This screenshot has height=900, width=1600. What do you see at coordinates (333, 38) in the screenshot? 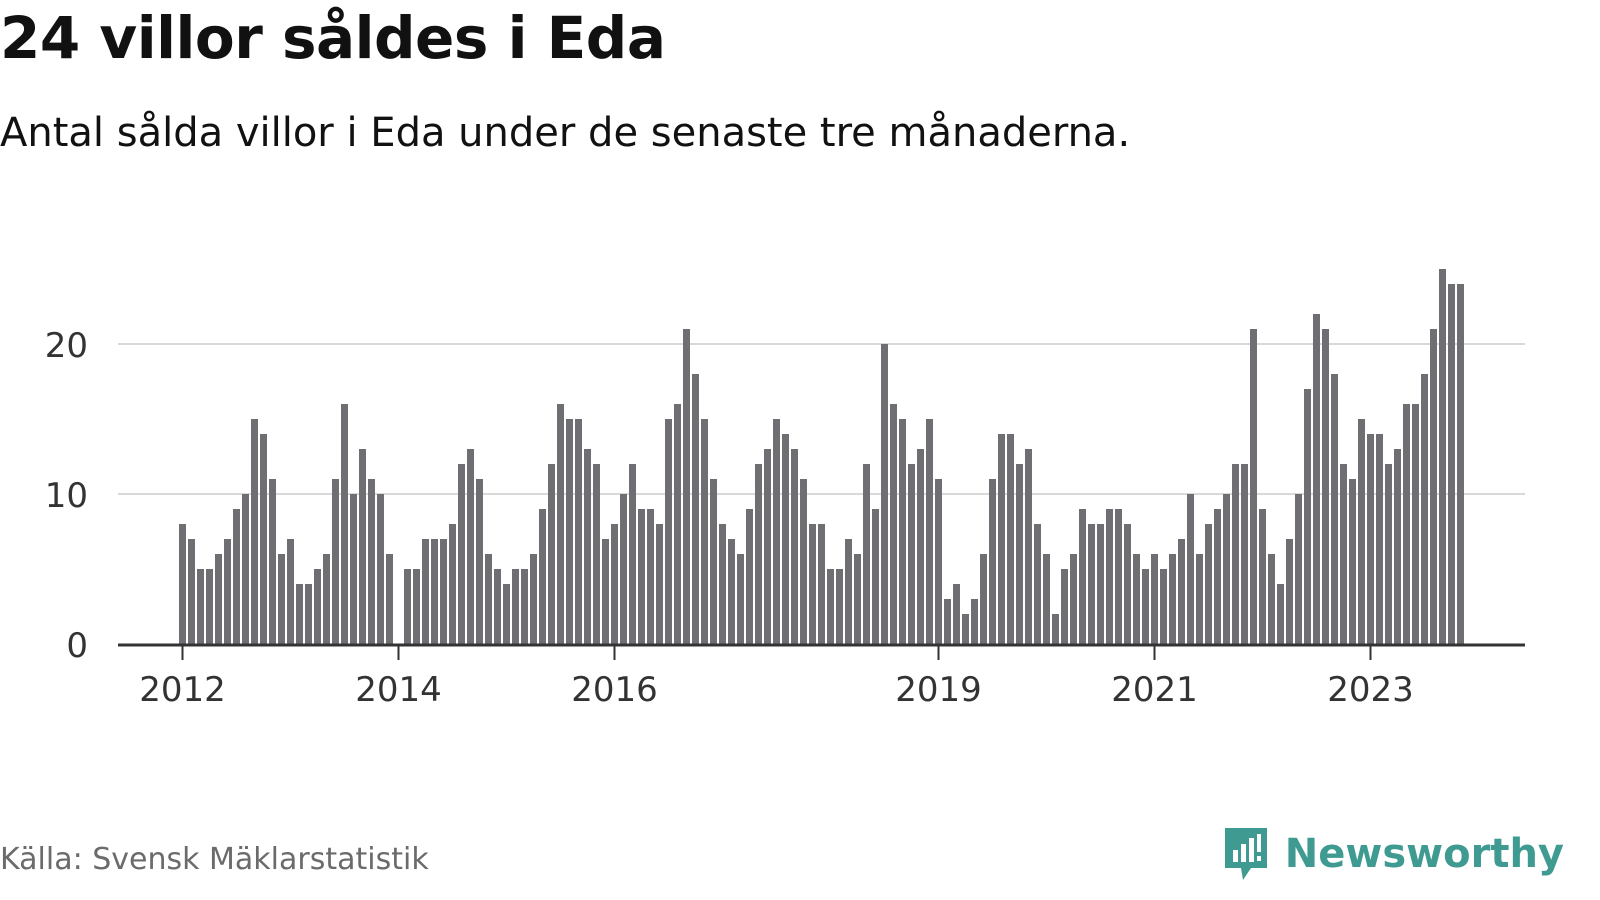
I see `chart-title: 24 villor såldes i Eda` at bounding box center [333, 38].